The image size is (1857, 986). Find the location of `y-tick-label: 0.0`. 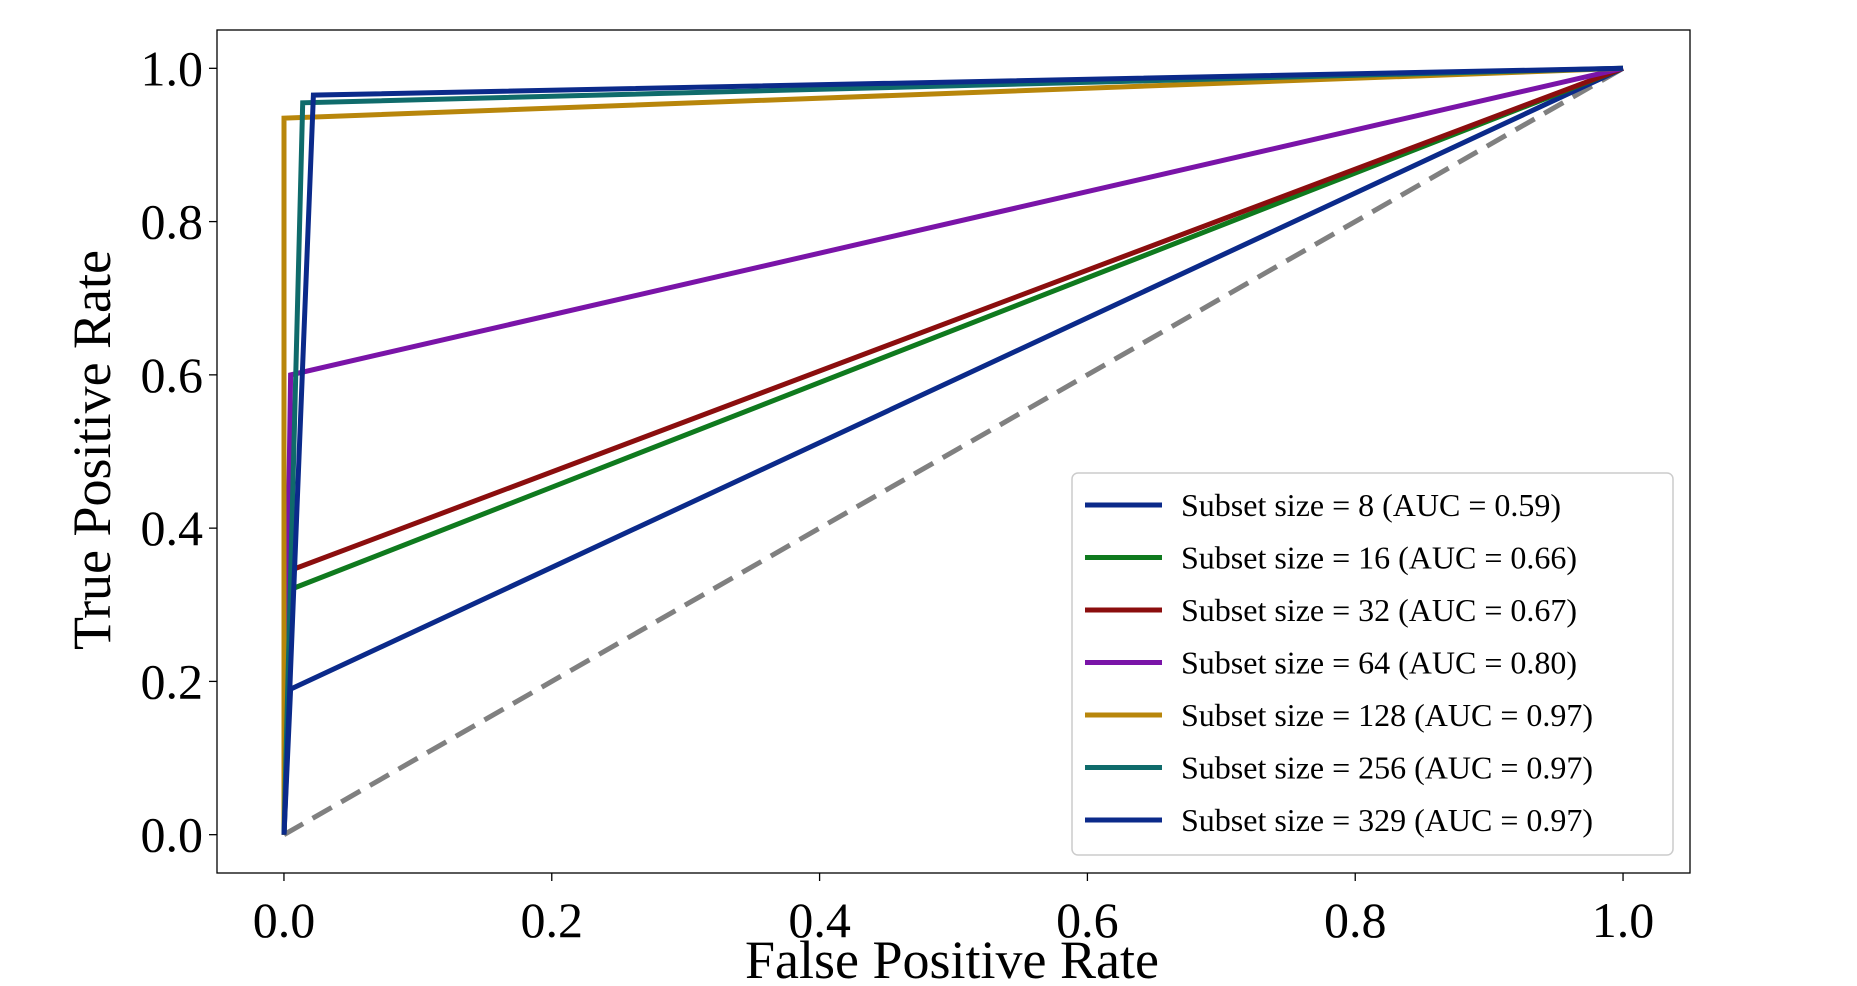

y-tick-label: 0.0 is located at coordinates (172, 835).